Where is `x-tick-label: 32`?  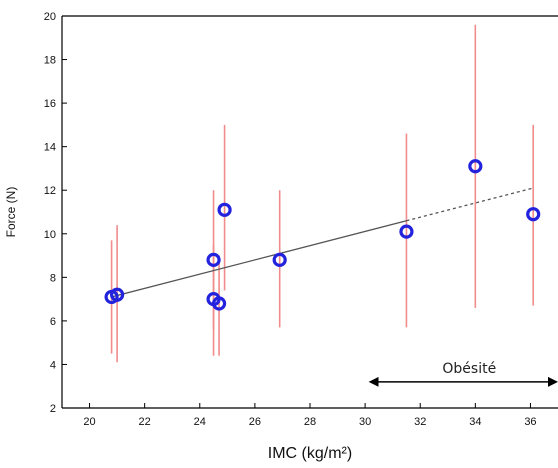 x-tick-label: 32 is located at coordinates (420, 422).